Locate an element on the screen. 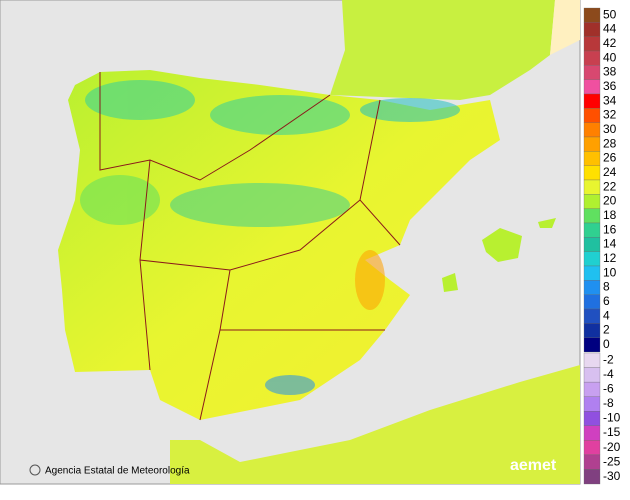 The image size is (630, 500). legend-label: 2 is located at coordinates (606, 330).